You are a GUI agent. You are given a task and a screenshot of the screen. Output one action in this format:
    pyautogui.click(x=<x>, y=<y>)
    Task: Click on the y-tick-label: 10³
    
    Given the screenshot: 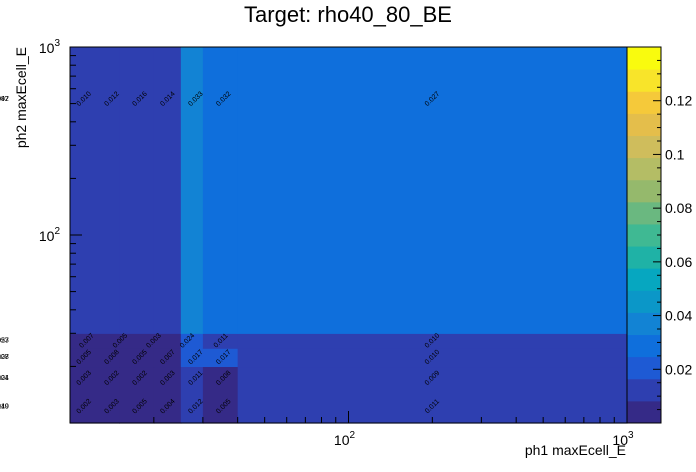 What is the action you would take?
    pyautogui.click(x=50, y=47)
    